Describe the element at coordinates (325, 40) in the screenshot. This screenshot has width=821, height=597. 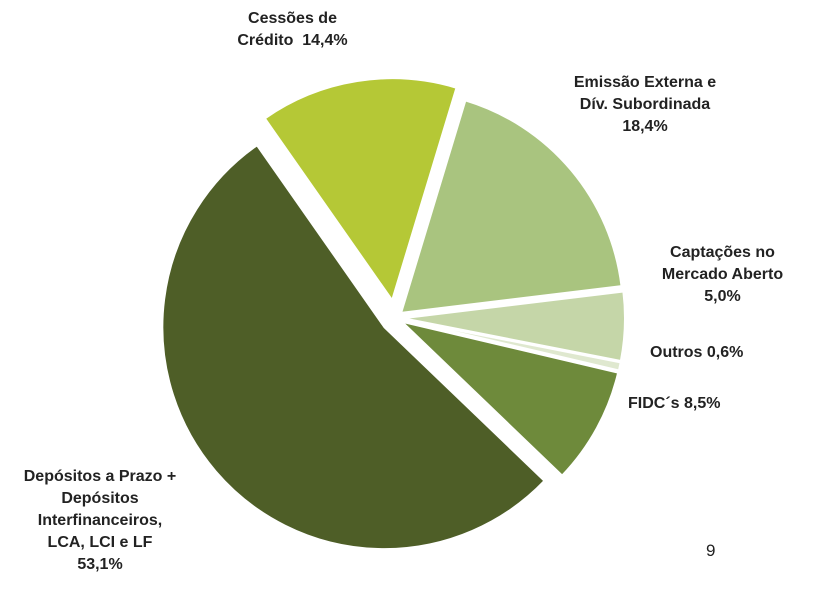
I see `value-label: 14,4%` at that location.